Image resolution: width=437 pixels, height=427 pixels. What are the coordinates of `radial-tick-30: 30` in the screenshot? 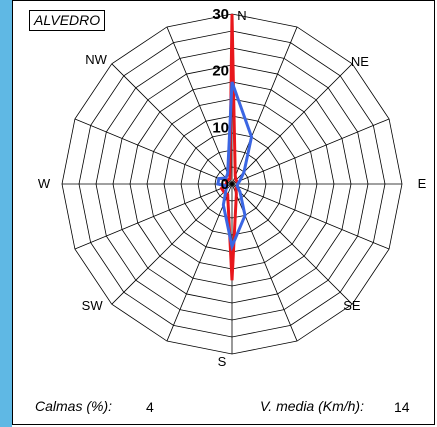 It's located at (220, 14).